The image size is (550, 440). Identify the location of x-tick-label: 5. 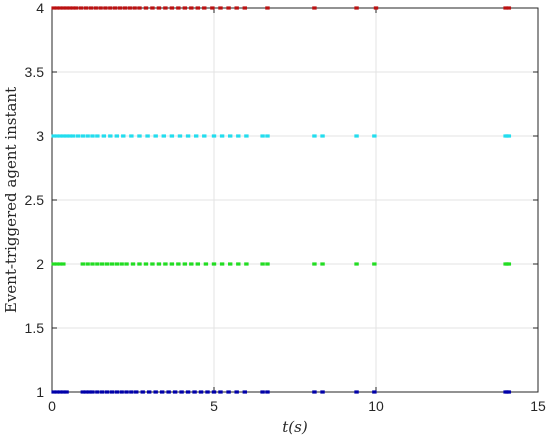
(214, 406).